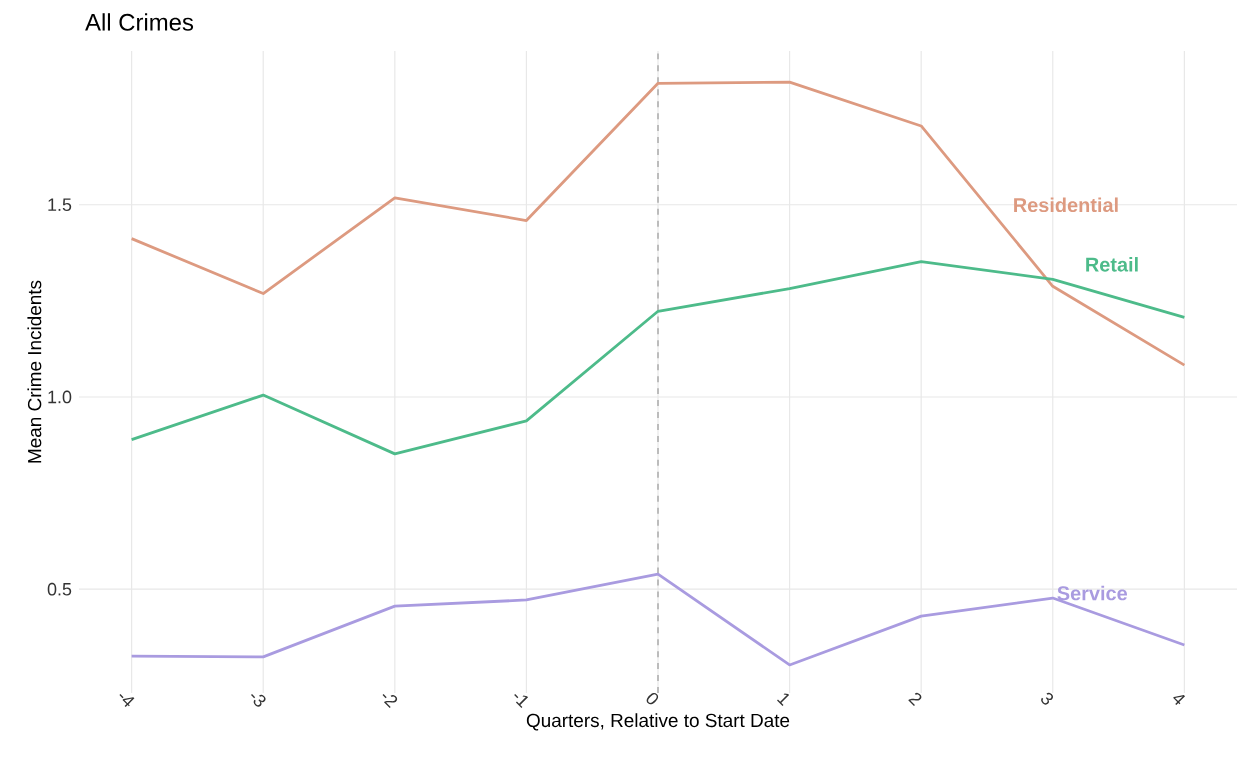 The height and width of the screenshot is (762, 1238). What do you see at coordinates (60, 397) in the screenshot?
I see `y-tick-label: 1.0` at bounding box center [60, 397].